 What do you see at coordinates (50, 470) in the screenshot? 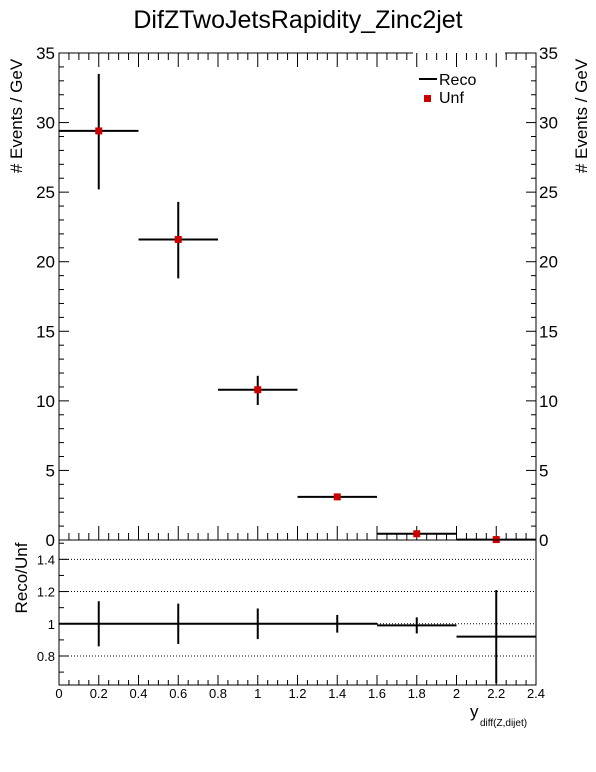
I see `y-tick-label-left: 5` at bounding box center [50, 470].